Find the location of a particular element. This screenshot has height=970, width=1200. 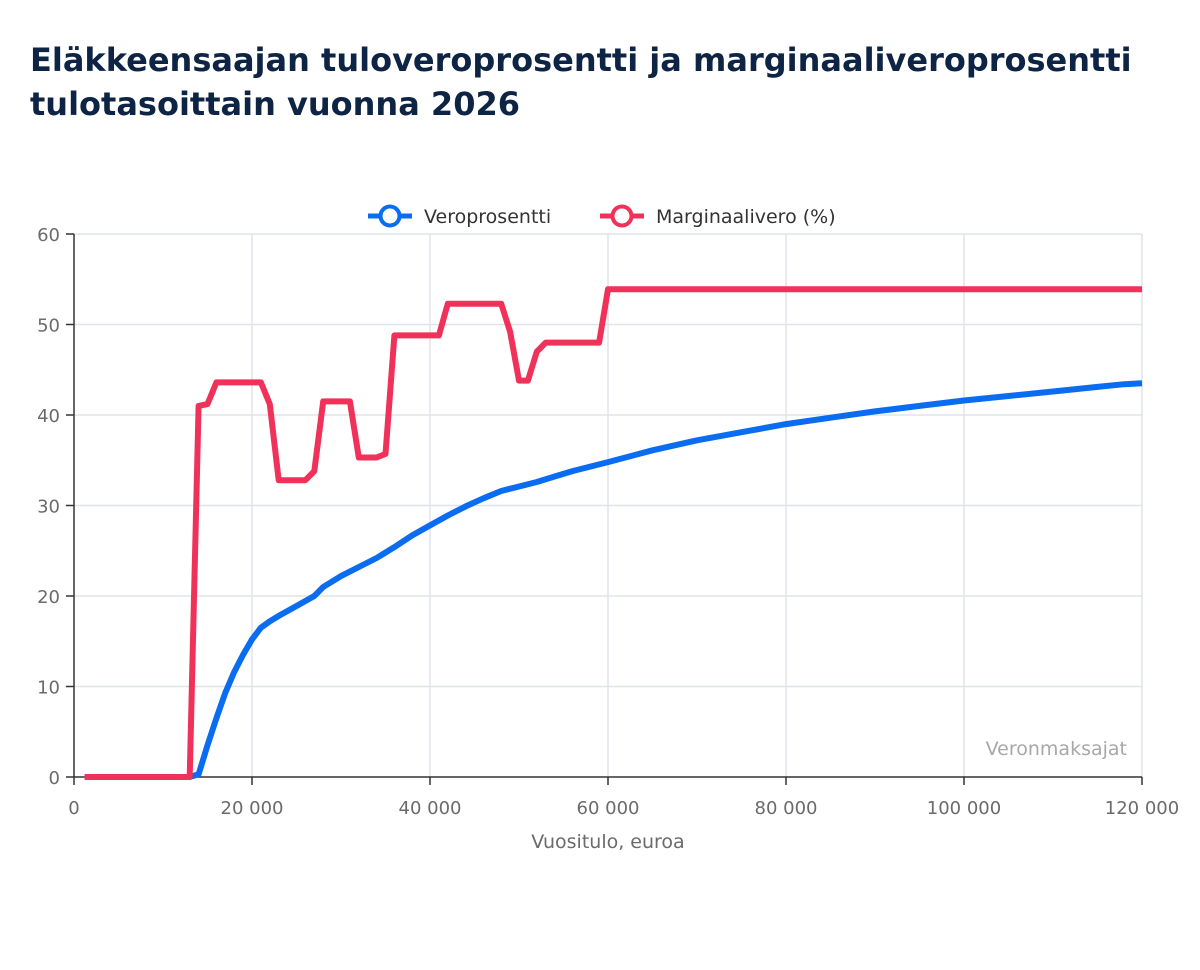

x-tick-label: 60 000 is located at coordinates (608, 808).